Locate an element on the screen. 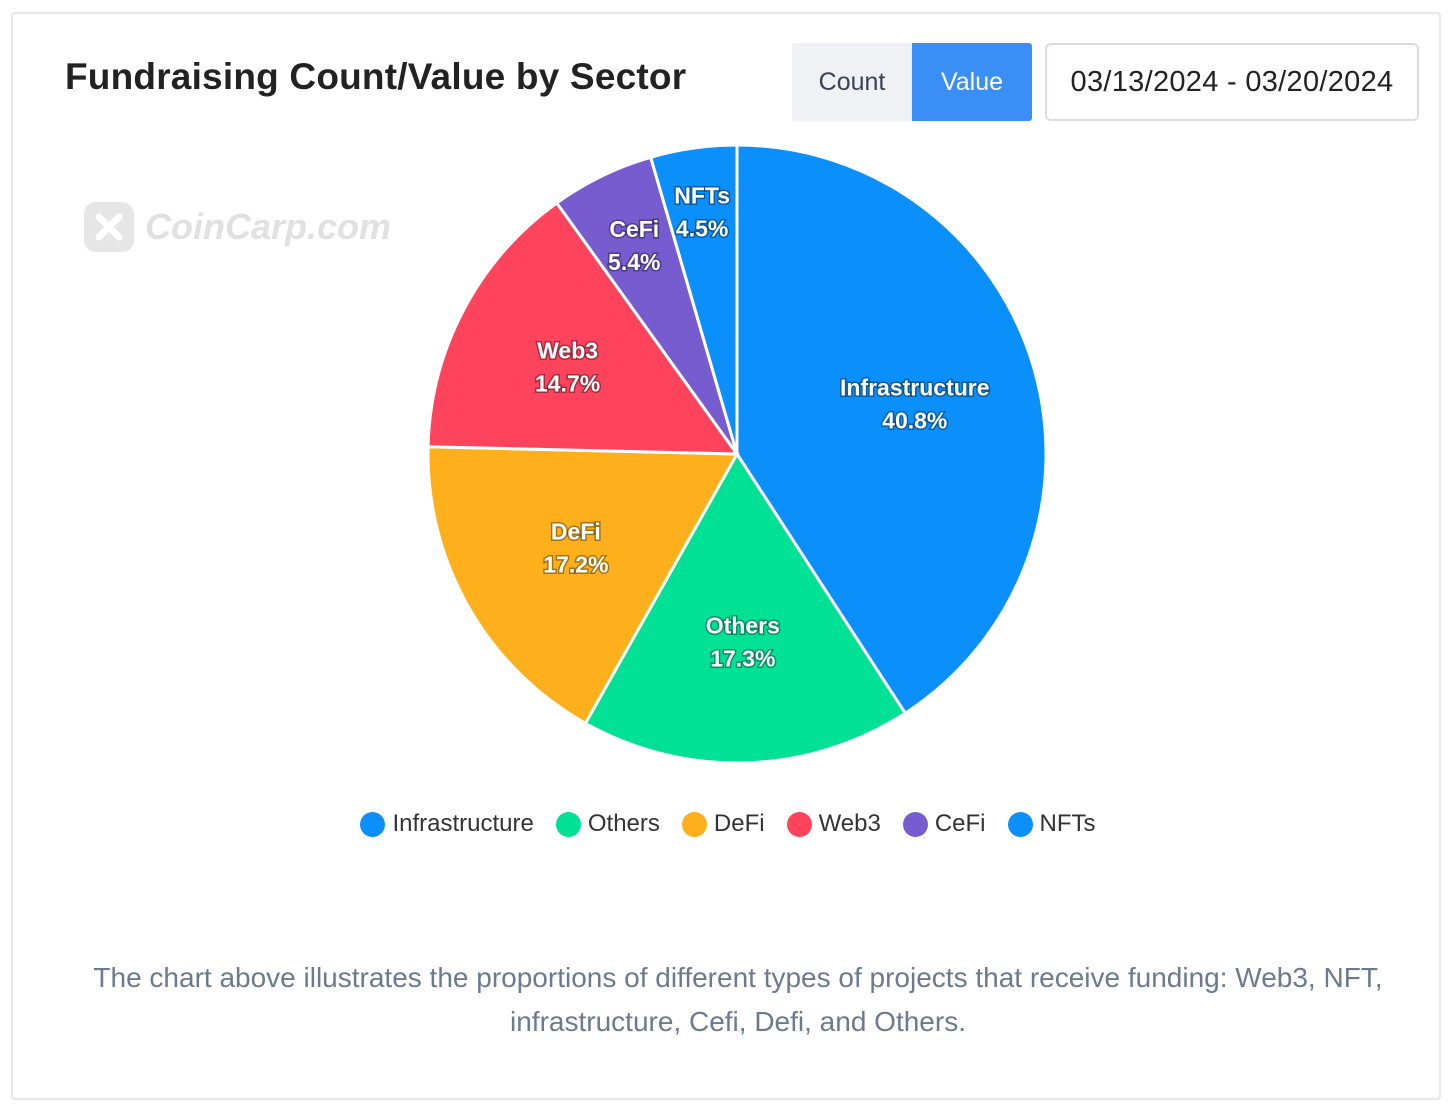  legend-item-others: Others is located at coordinates (607, 824).